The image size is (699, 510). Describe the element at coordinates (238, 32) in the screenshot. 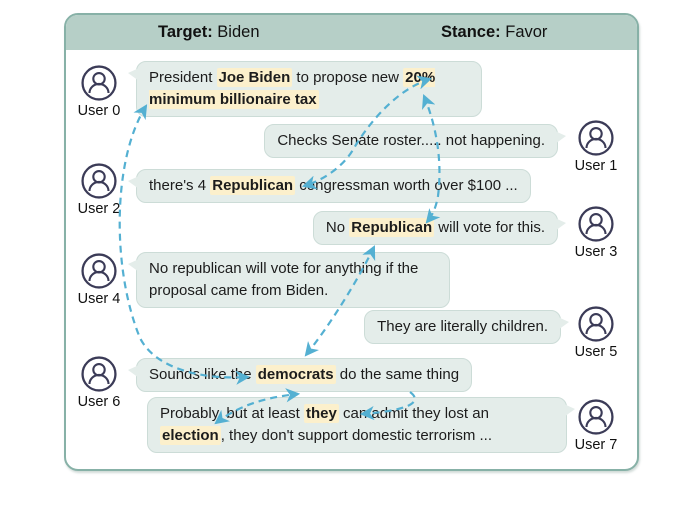

I see `target-value: Biden` at that location.